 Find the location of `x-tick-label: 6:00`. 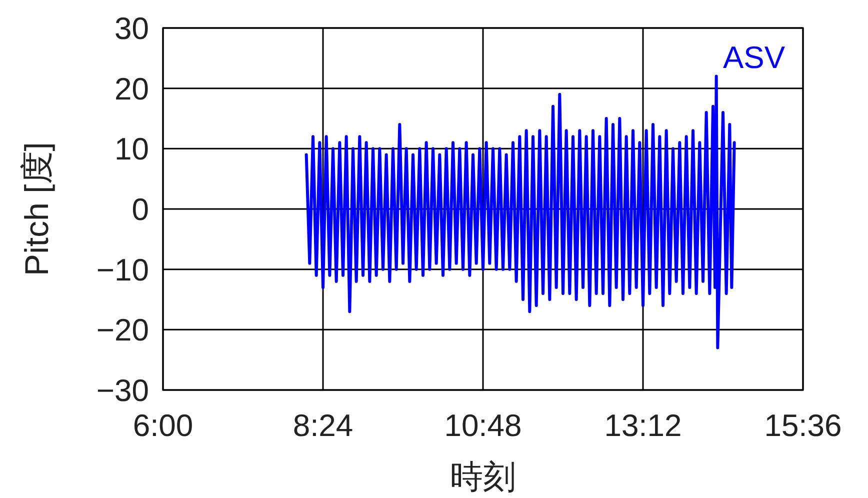

x-tick-label: 6:00 is located at coordinates (163, 425).